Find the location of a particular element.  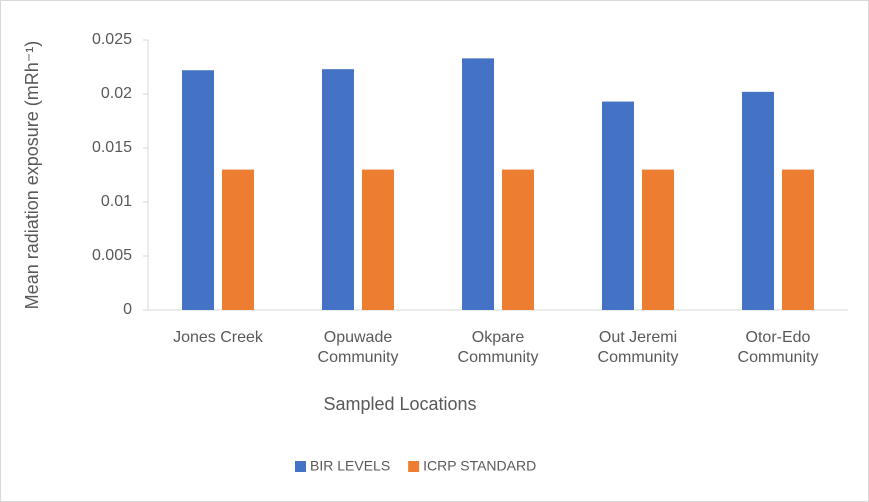

x-axis-label: Sampled Locations is located at coordinates (399, 404).